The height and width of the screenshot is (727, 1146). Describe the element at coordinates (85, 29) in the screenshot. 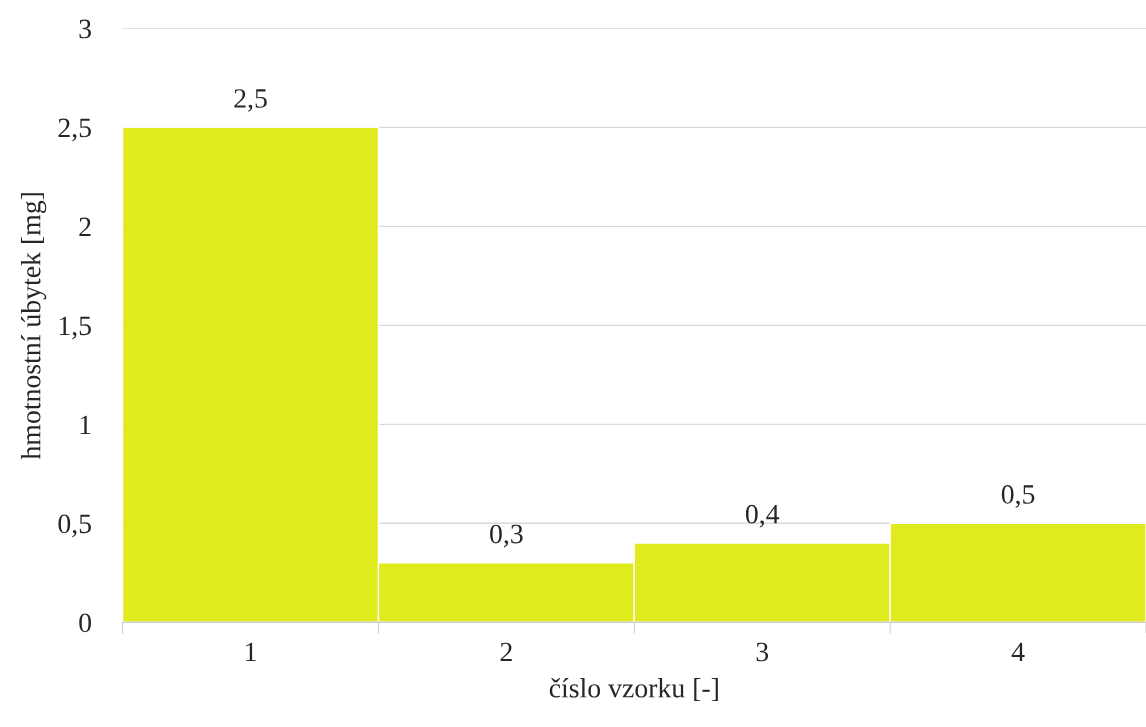

I see `y-tick-label: 3` at that location.